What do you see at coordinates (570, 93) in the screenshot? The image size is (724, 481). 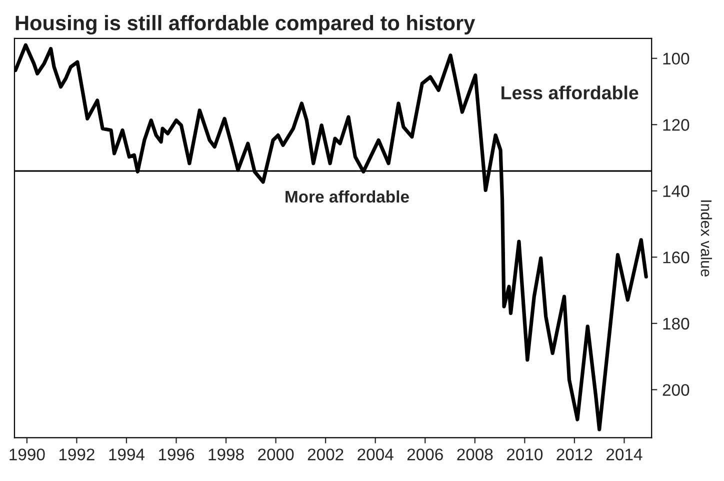 I see `annotation: Less affordable` at bounding box center [570, 93].